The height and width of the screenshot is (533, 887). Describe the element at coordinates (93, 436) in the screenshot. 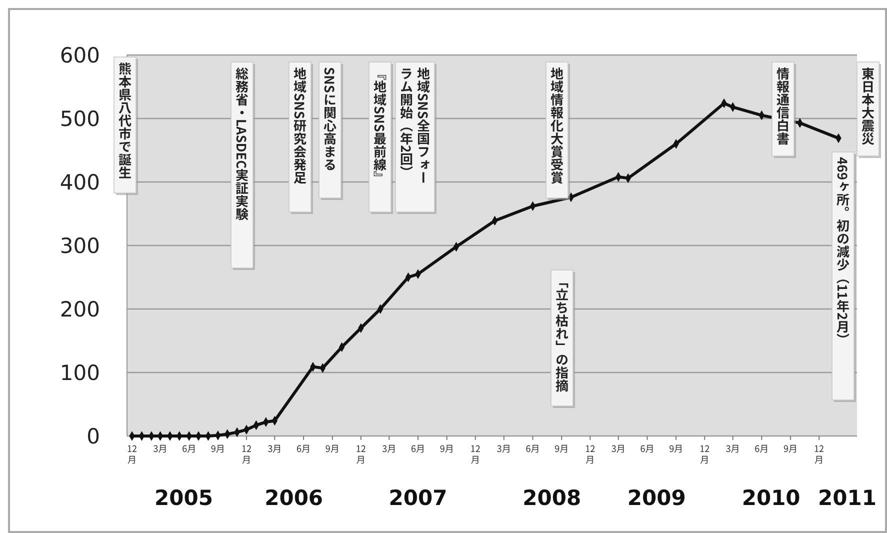

I see `y-tick-label: 0` at that location.